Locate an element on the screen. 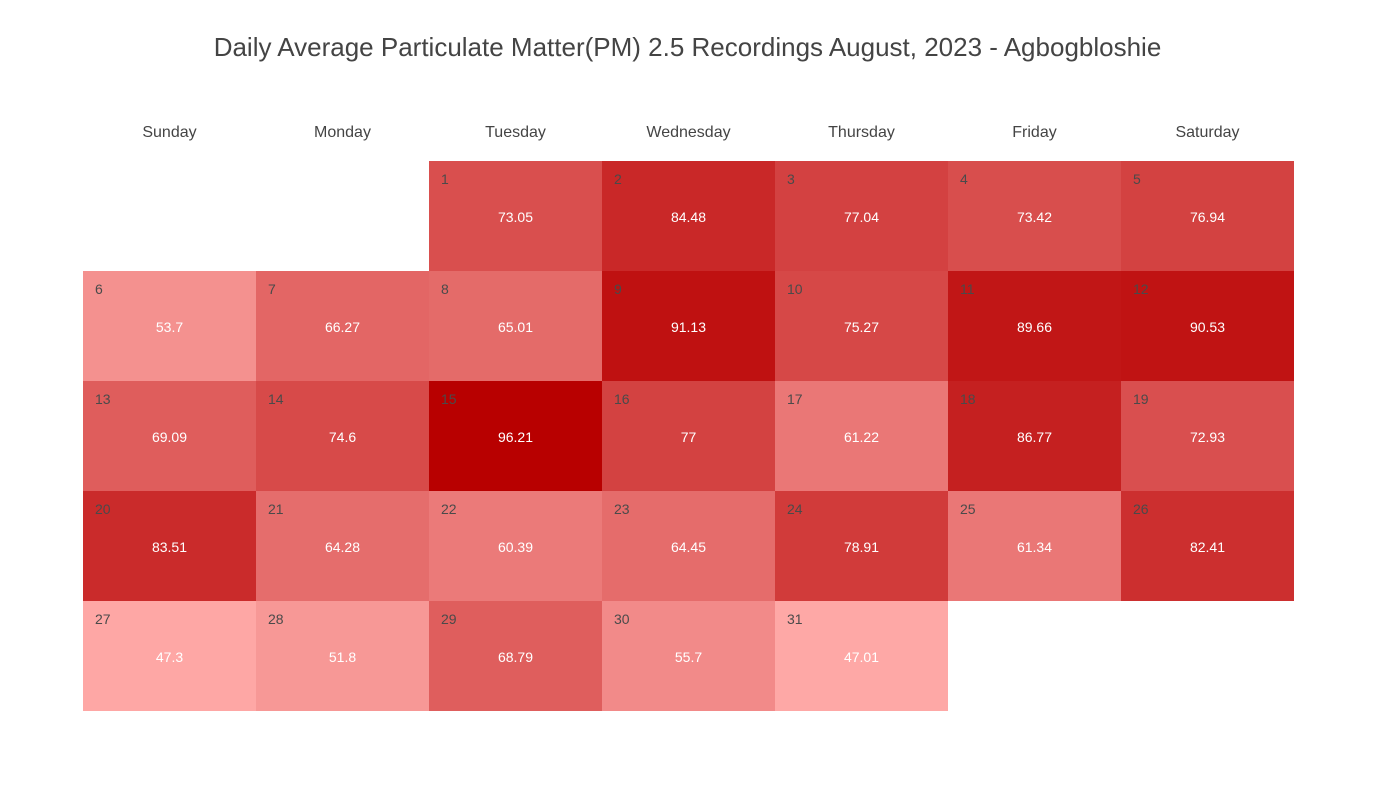 The image size is (1375, 788). calendar-cell: 13 69.09 is located at coordinates (169, 436).